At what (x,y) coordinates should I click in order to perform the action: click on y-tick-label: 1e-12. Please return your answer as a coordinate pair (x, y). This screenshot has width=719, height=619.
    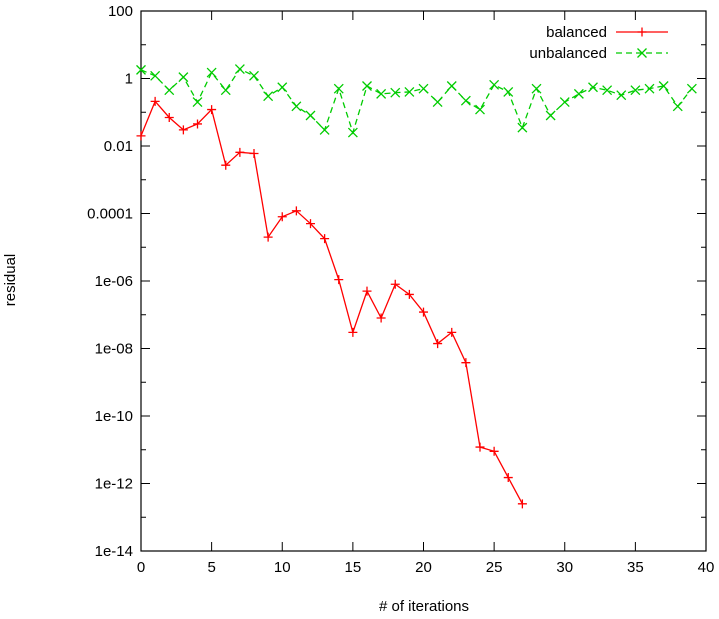
    Looking at the image, I should click on (114, 484).